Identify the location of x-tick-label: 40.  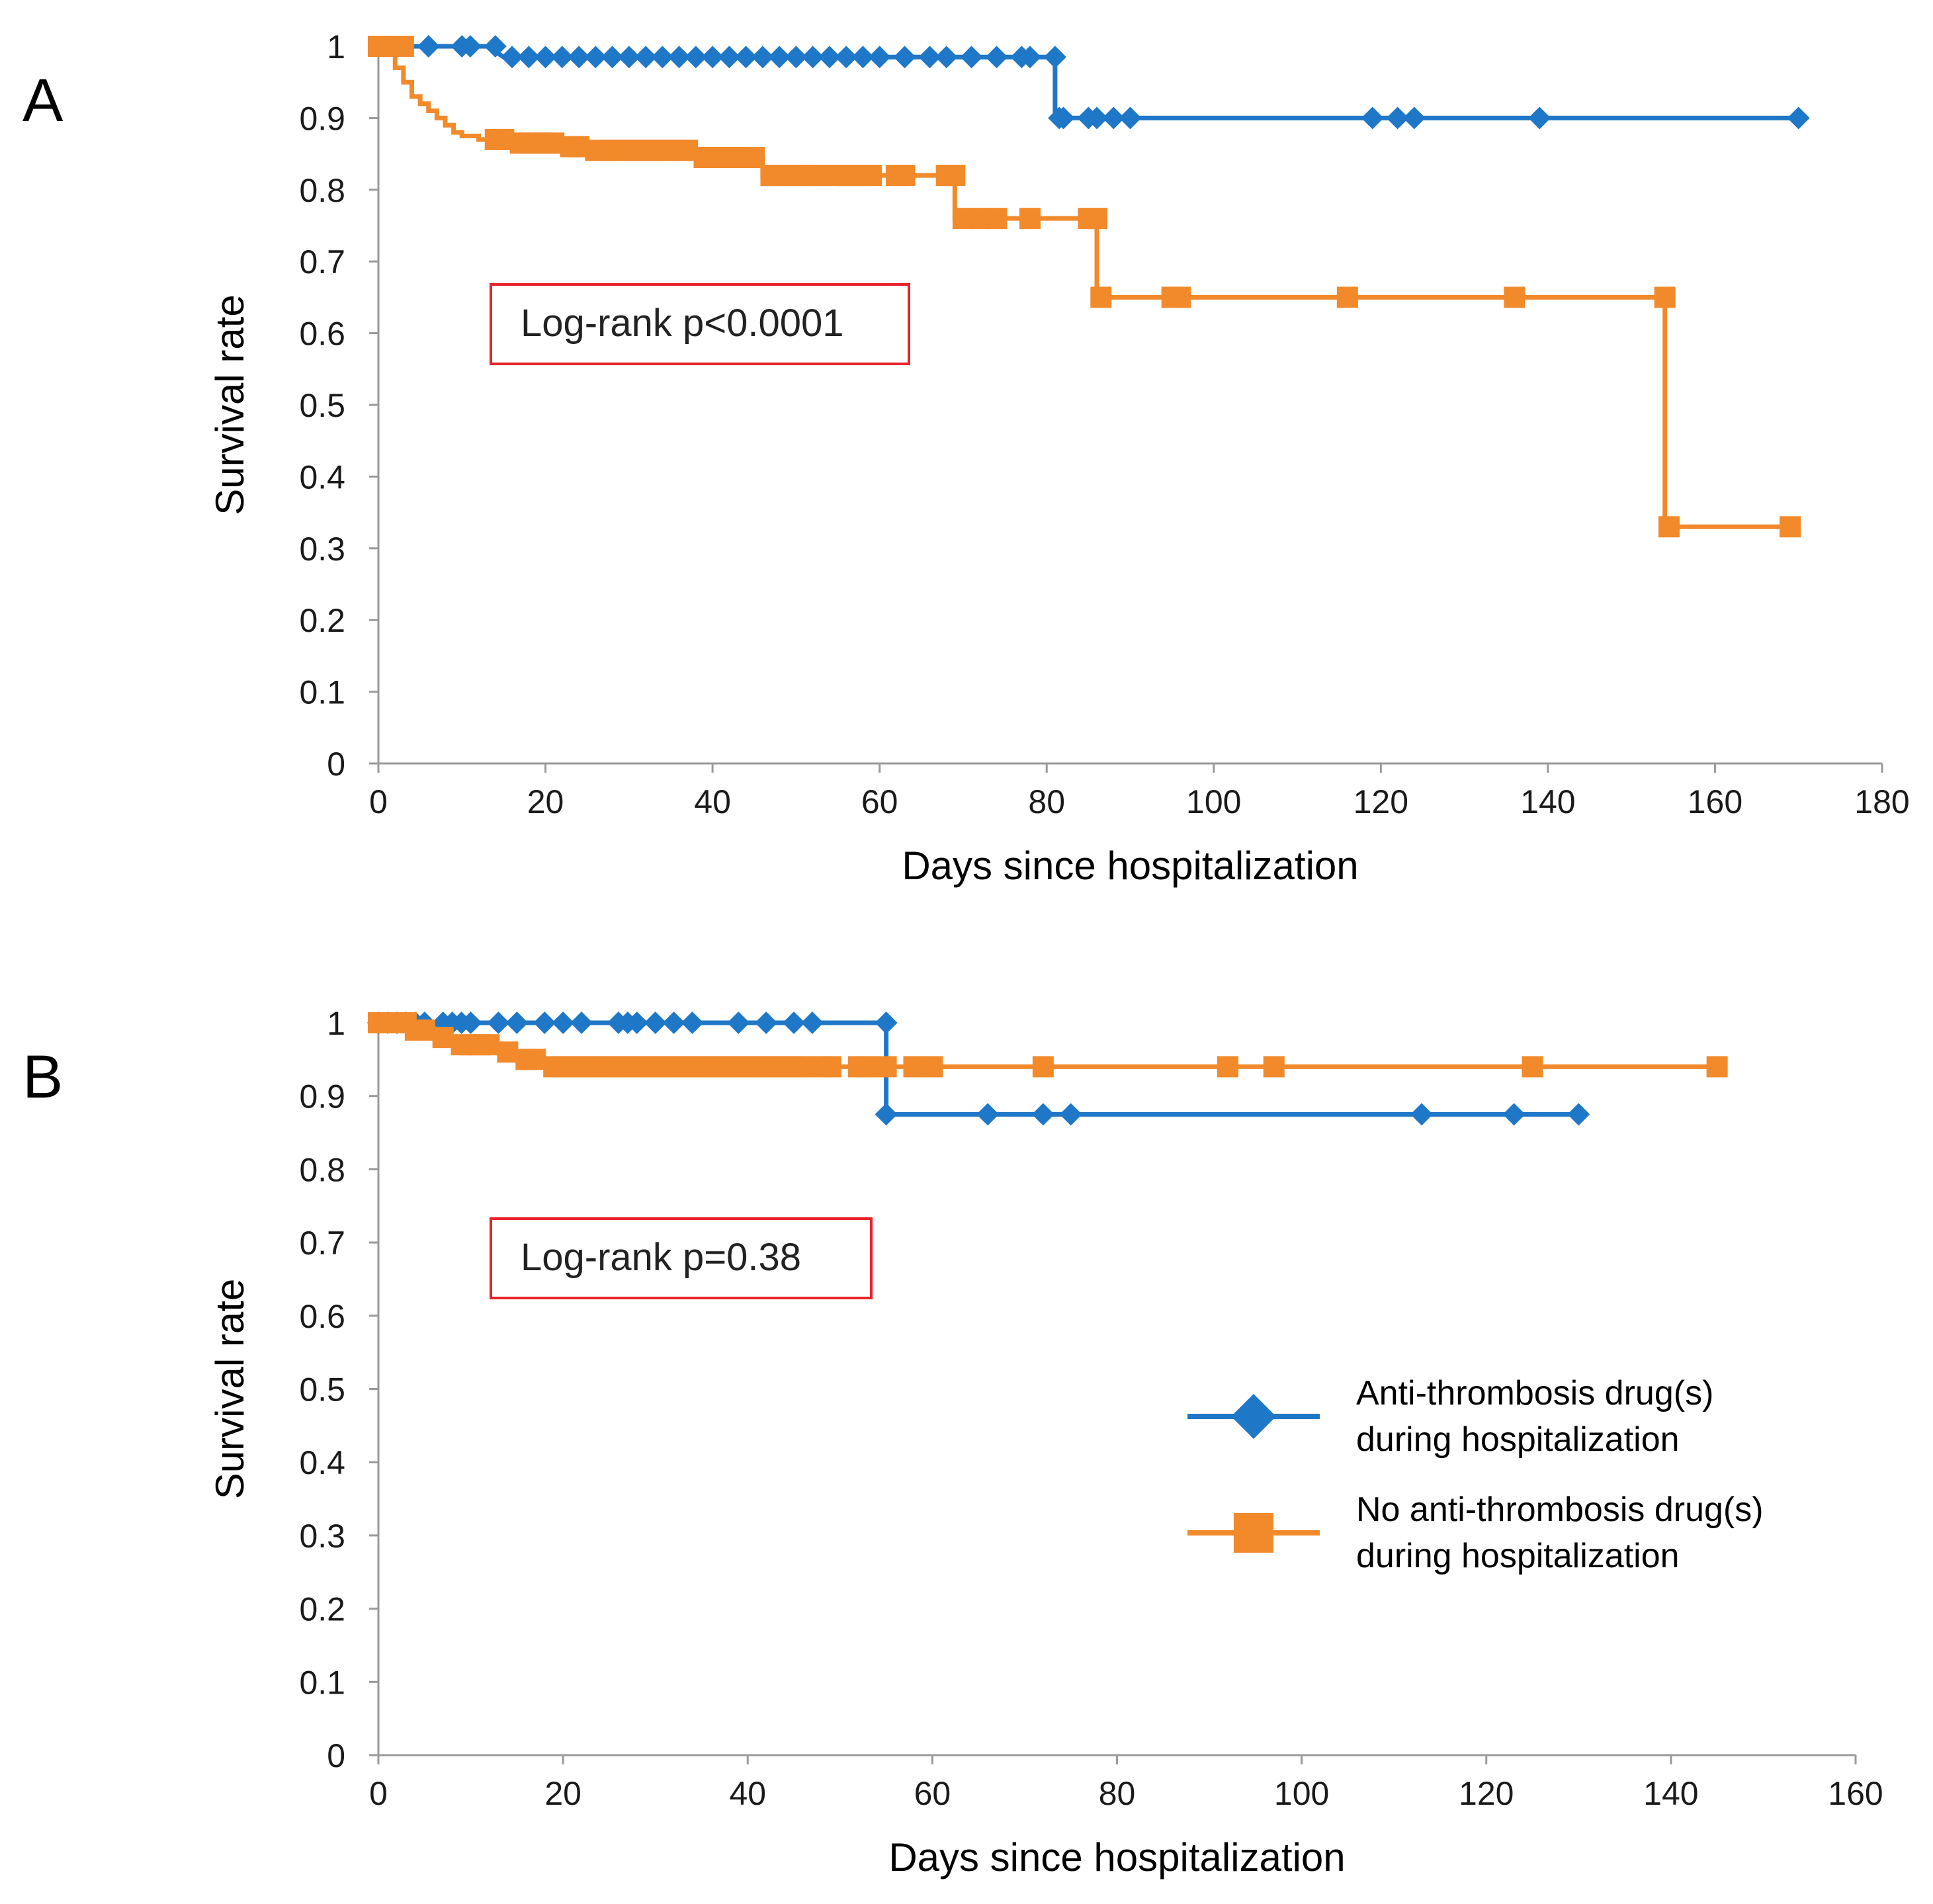
(712, 801).